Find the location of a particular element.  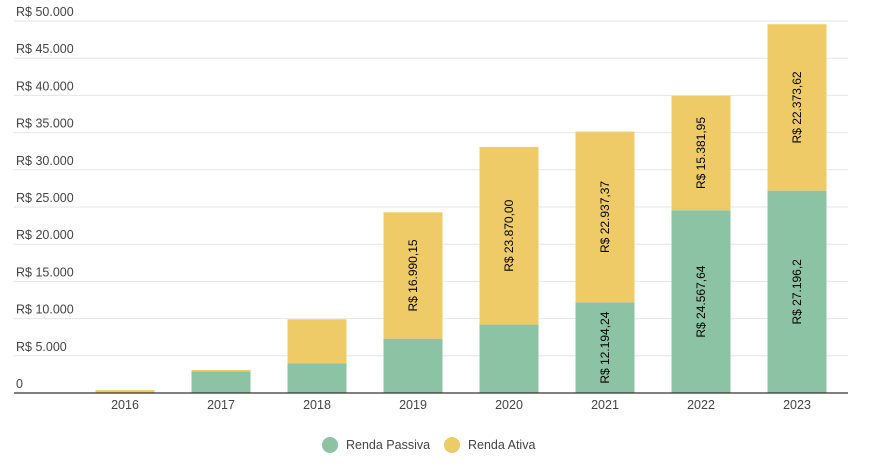

bar-value-label: R$ 22.937,37 is located at coordinates (605, 217).